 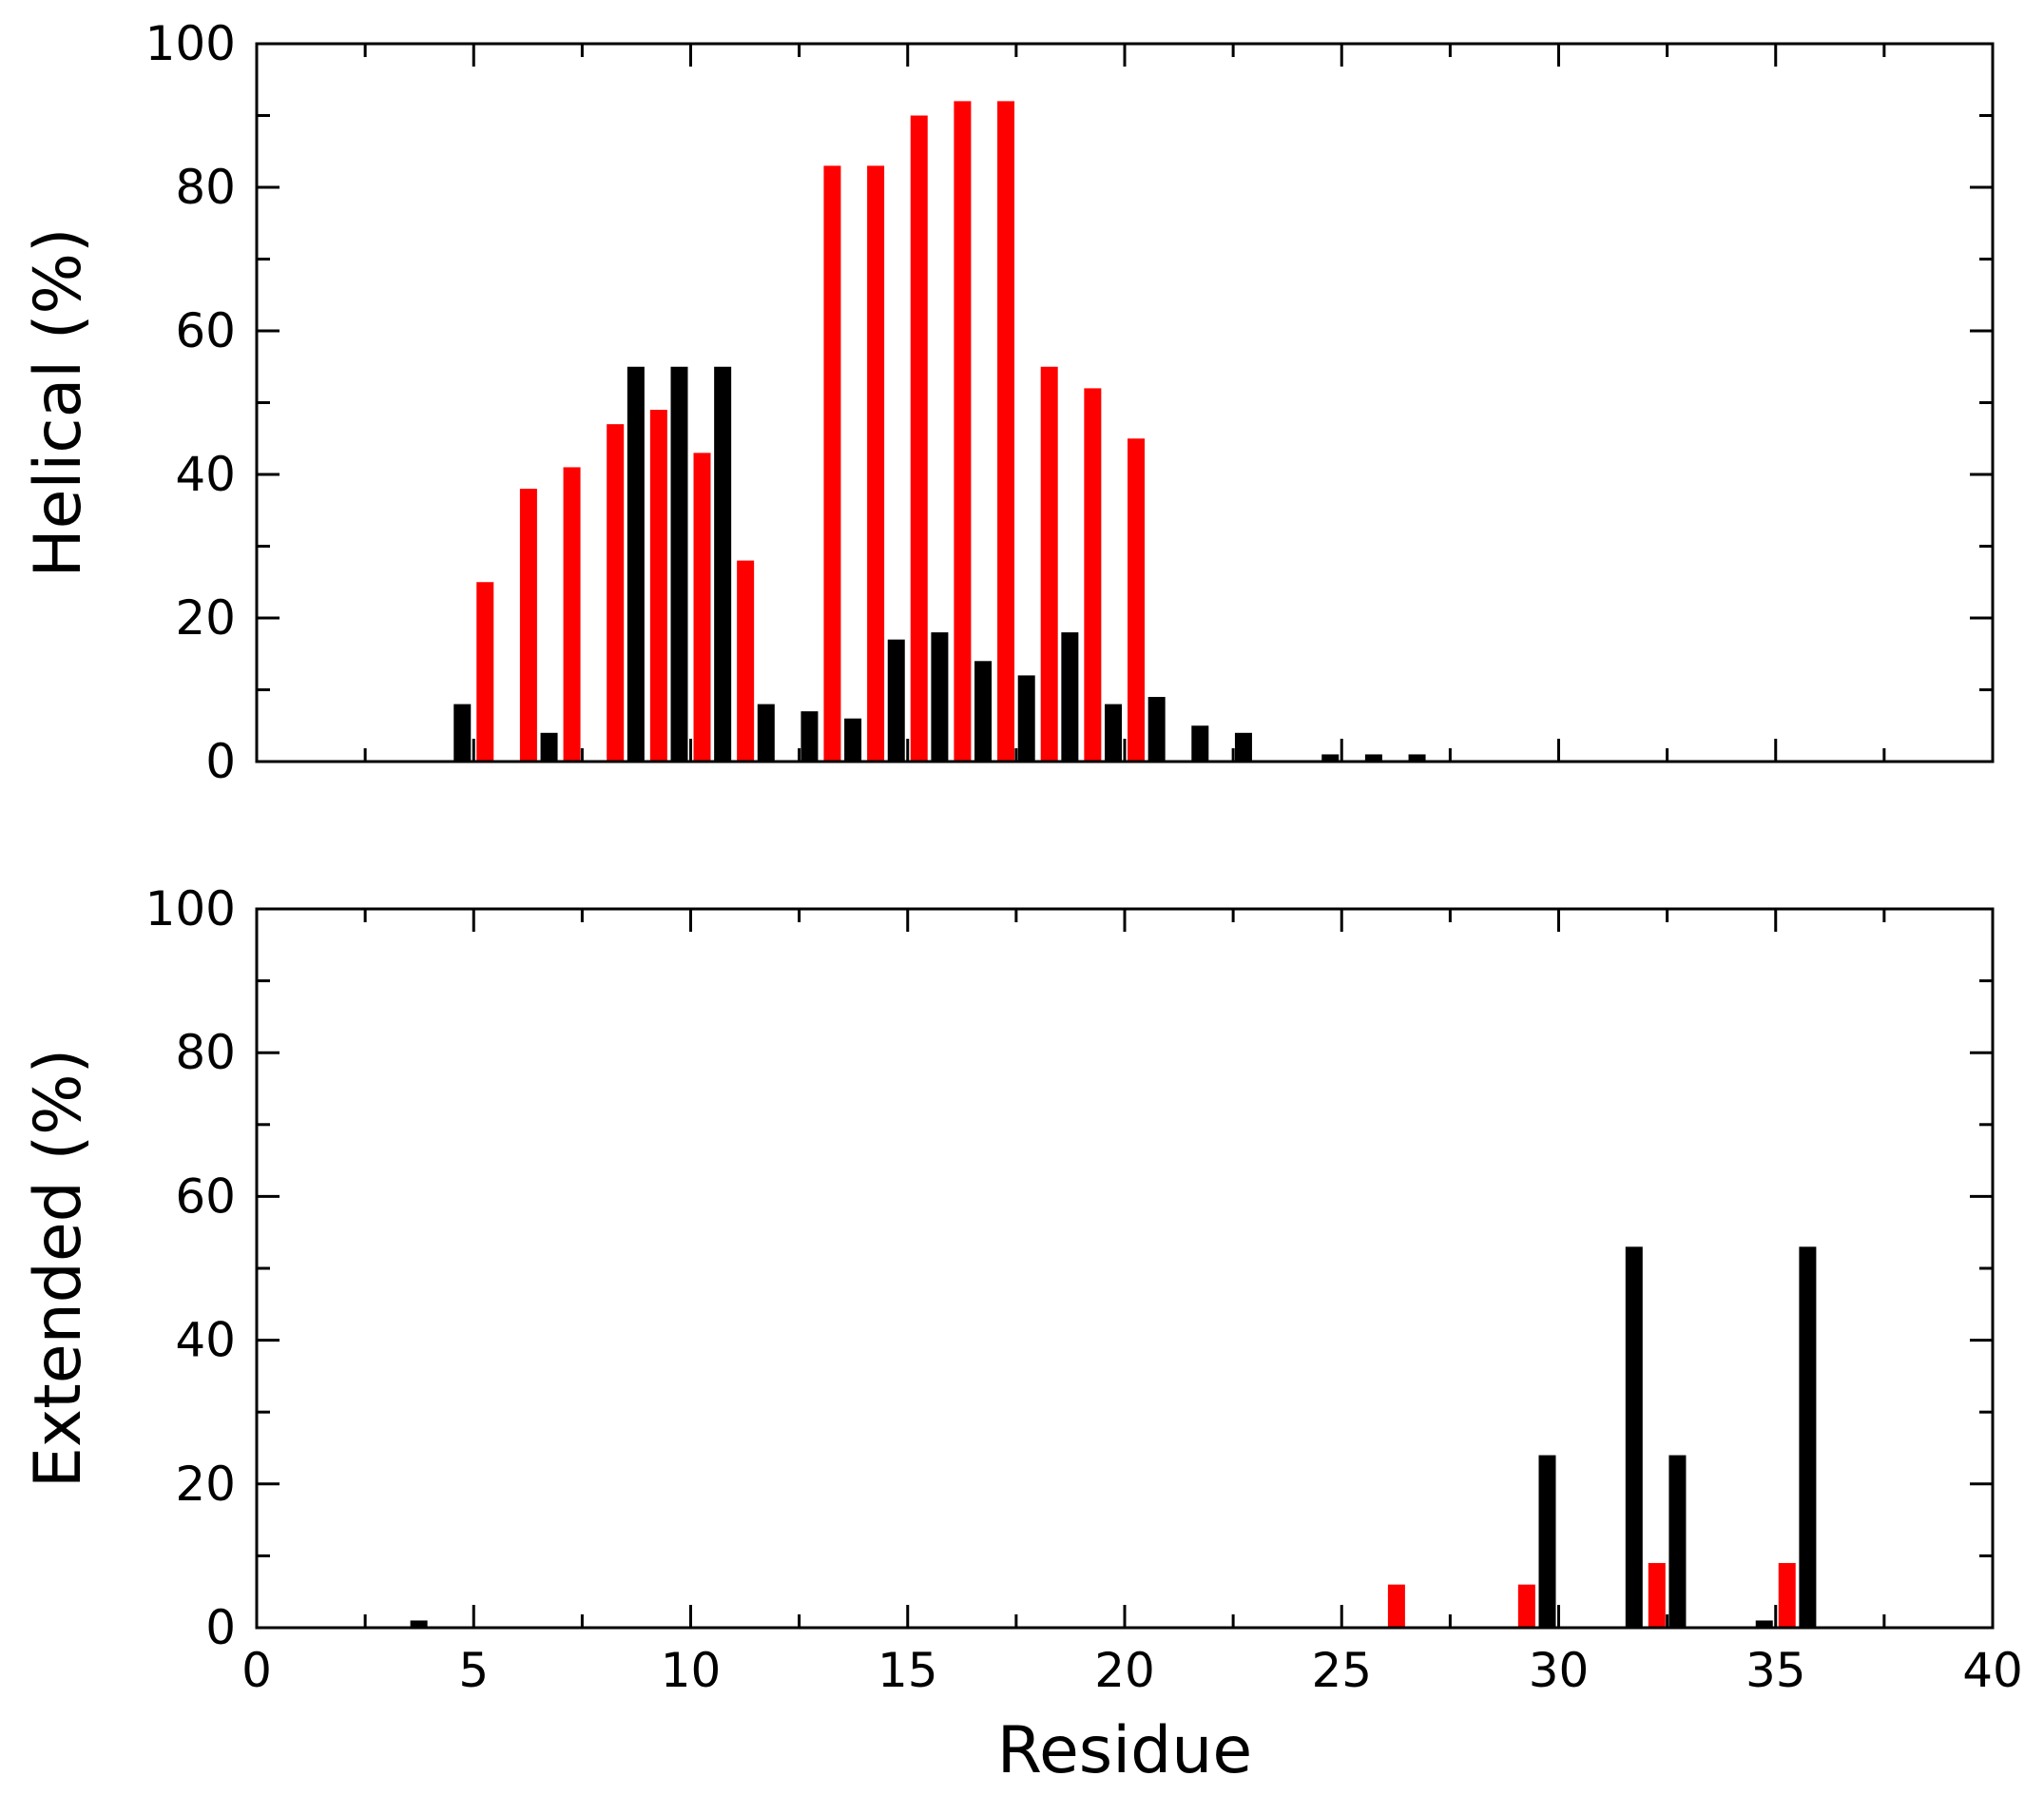 I want to click on bar-top-series1-x19, so click(x=1093, y=575).